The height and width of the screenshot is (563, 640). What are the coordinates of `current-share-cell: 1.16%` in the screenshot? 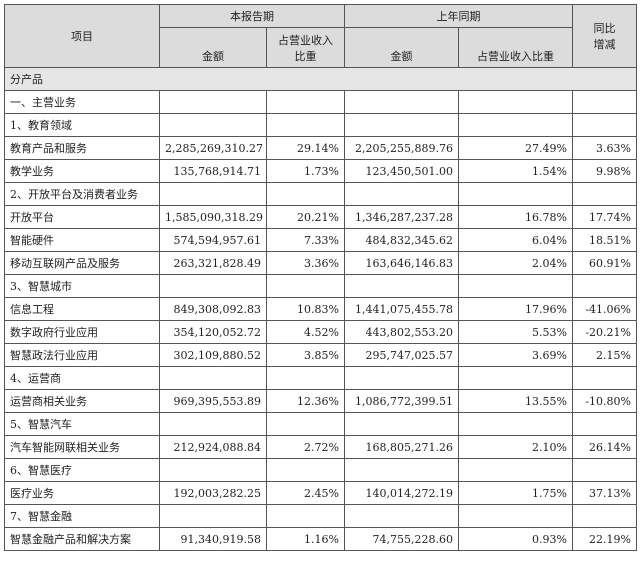 It's located at (305, 539).